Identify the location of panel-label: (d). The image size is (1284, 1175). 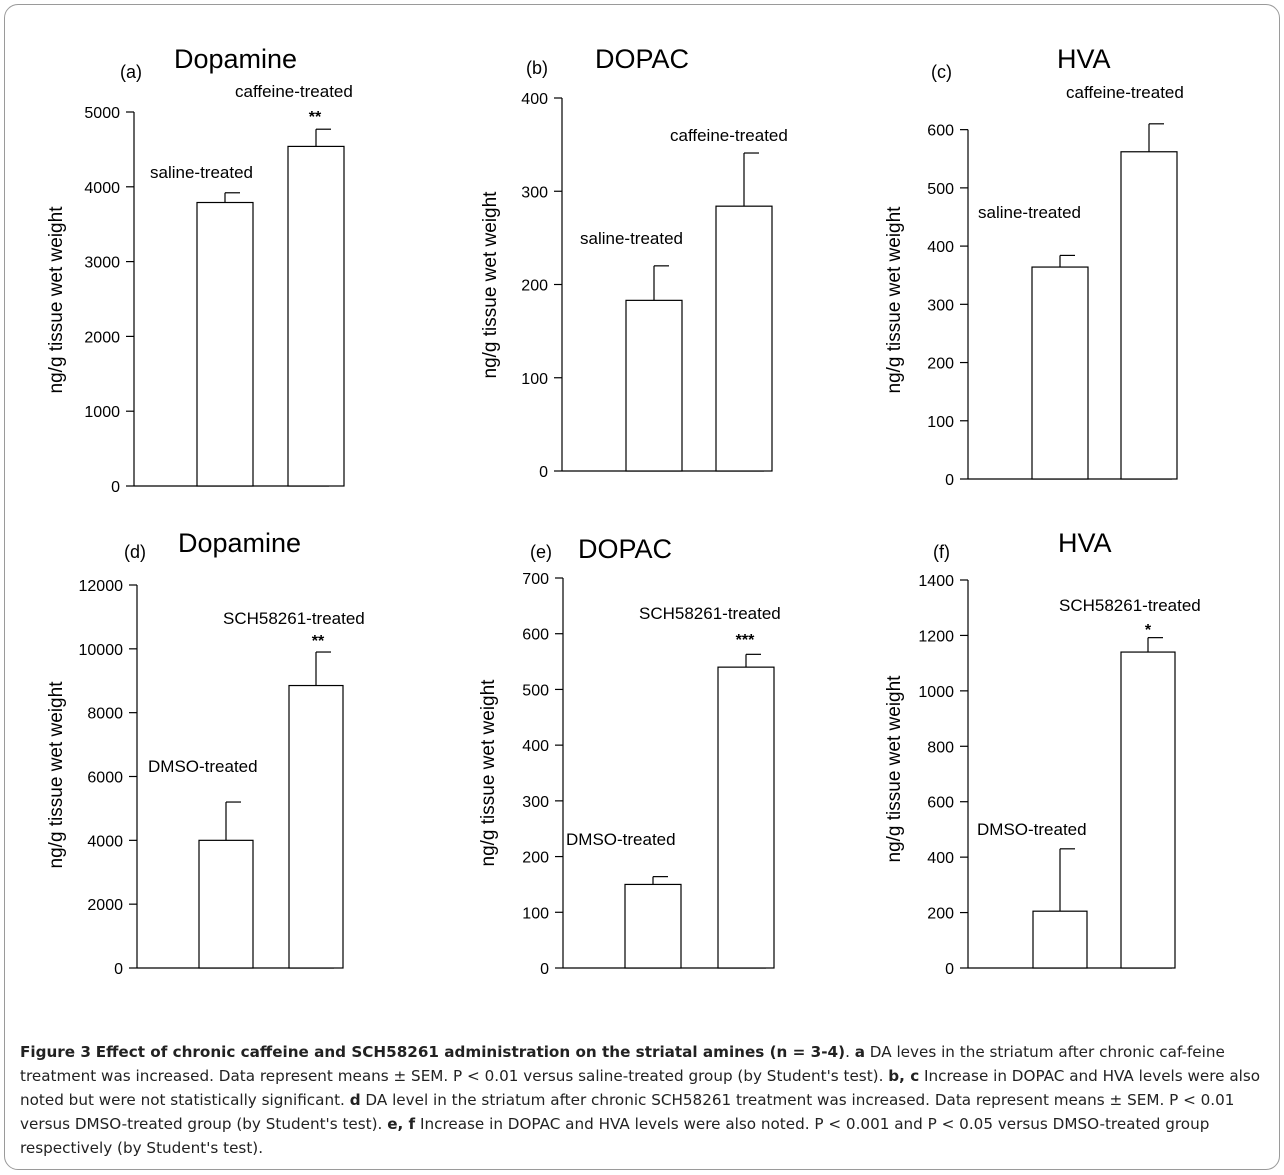
(135, 552).